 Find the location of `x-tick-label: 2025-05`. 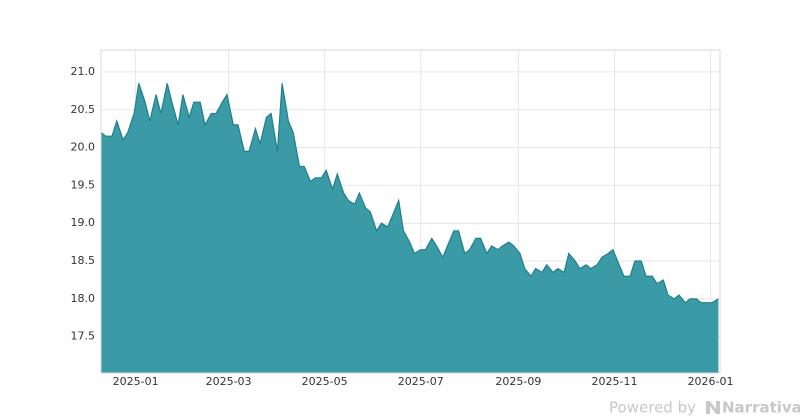

x-tick-label: 2025-05 is located at coordinates (325, 381).